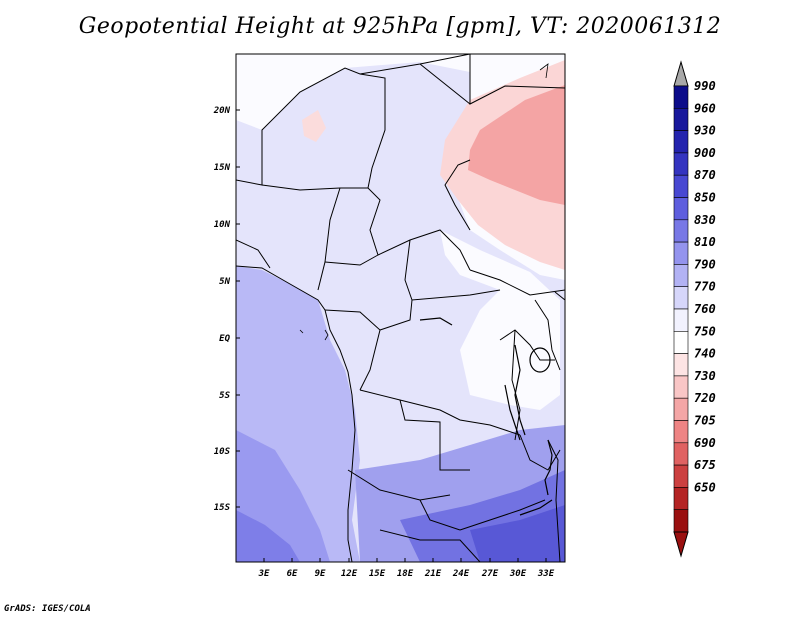  What do you see at coordinates (490, 574) in the screenshot?
I see `lon-label: 27E` at bounding box center [490, 574].